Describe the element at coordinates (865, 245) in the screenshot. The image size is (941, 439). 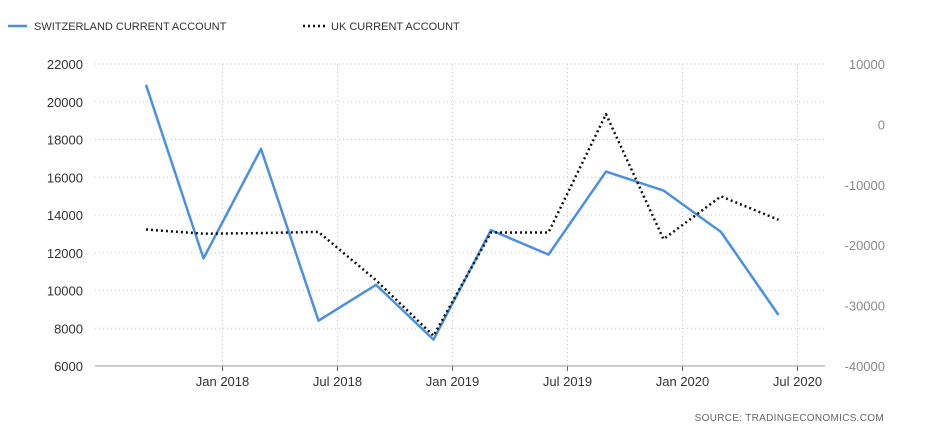
I see `y-right-tick-label: -20000` at that location.